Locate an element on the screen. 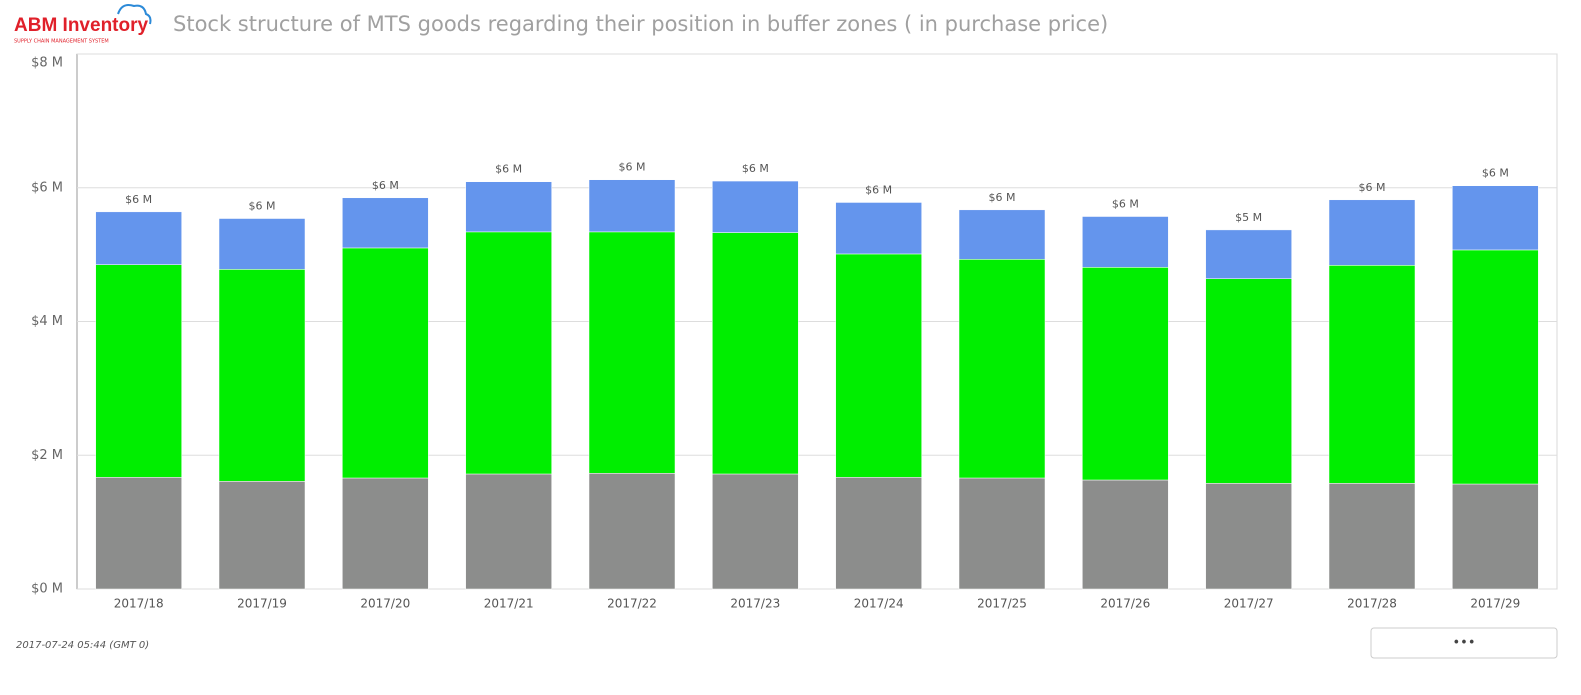 This screenshot has width=1581, height=695. x-tick-label: 2017/28 is located at coordinates (1372, 604).